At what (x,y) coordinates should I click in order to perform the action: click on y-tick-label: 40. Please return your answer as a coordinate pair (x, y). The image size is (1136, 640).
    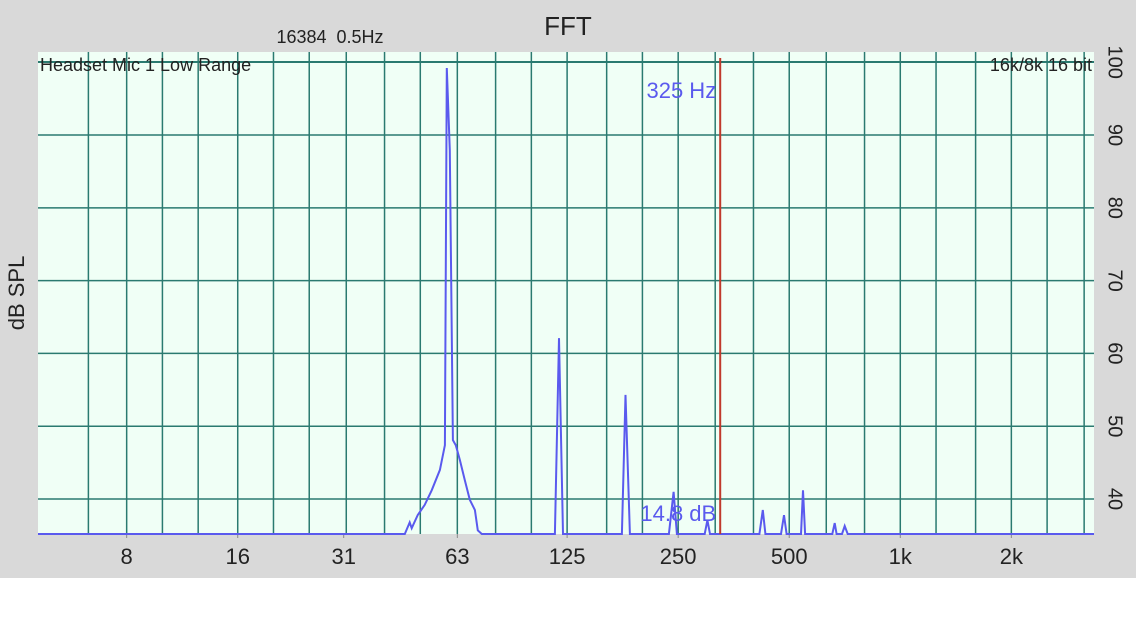
    Looking at the image, I should click on (1115, 499).